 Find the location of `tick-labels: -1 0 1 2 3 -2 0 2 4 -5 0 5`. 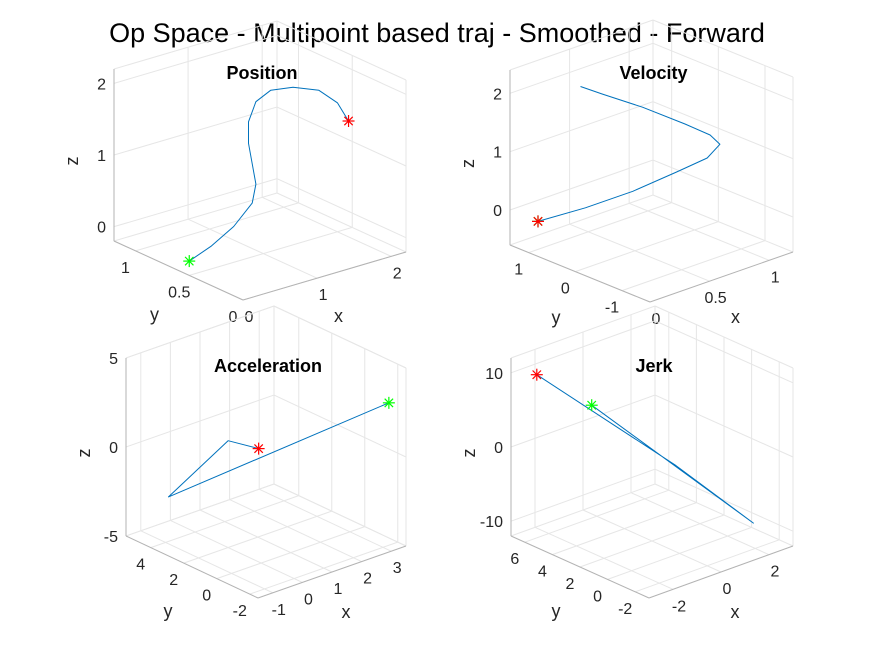

tick-labels: -1 0 1 2 3 -2 0 2 4 -5 0 5 is located at coordinates (253, 485).